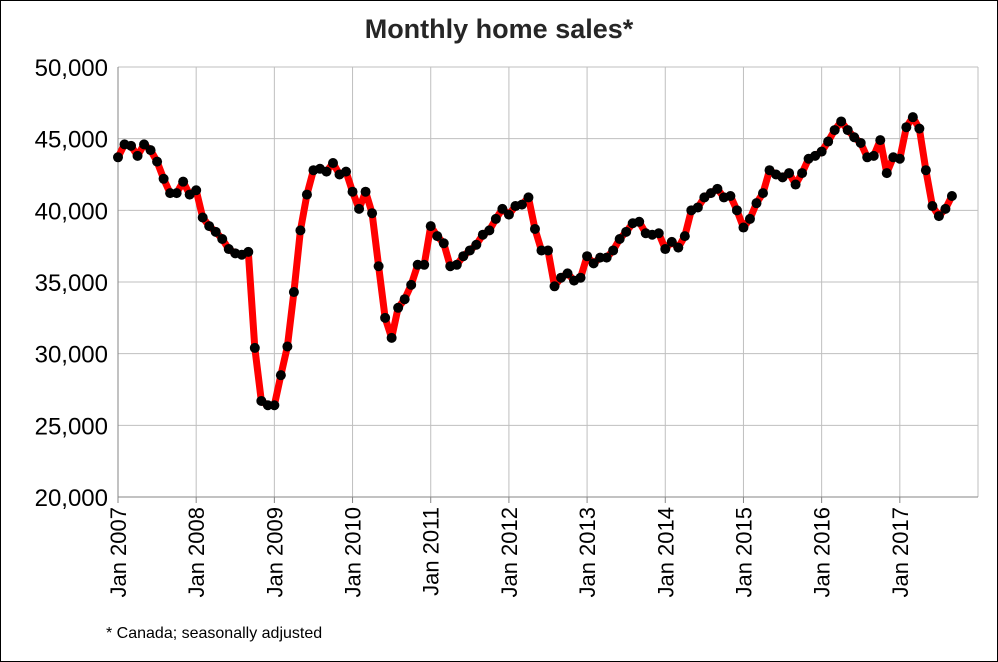 This screenshot has width=998, height=662. I want to click on chart-footnote: * Canada; seasonally adjusted, so click(214, 633).